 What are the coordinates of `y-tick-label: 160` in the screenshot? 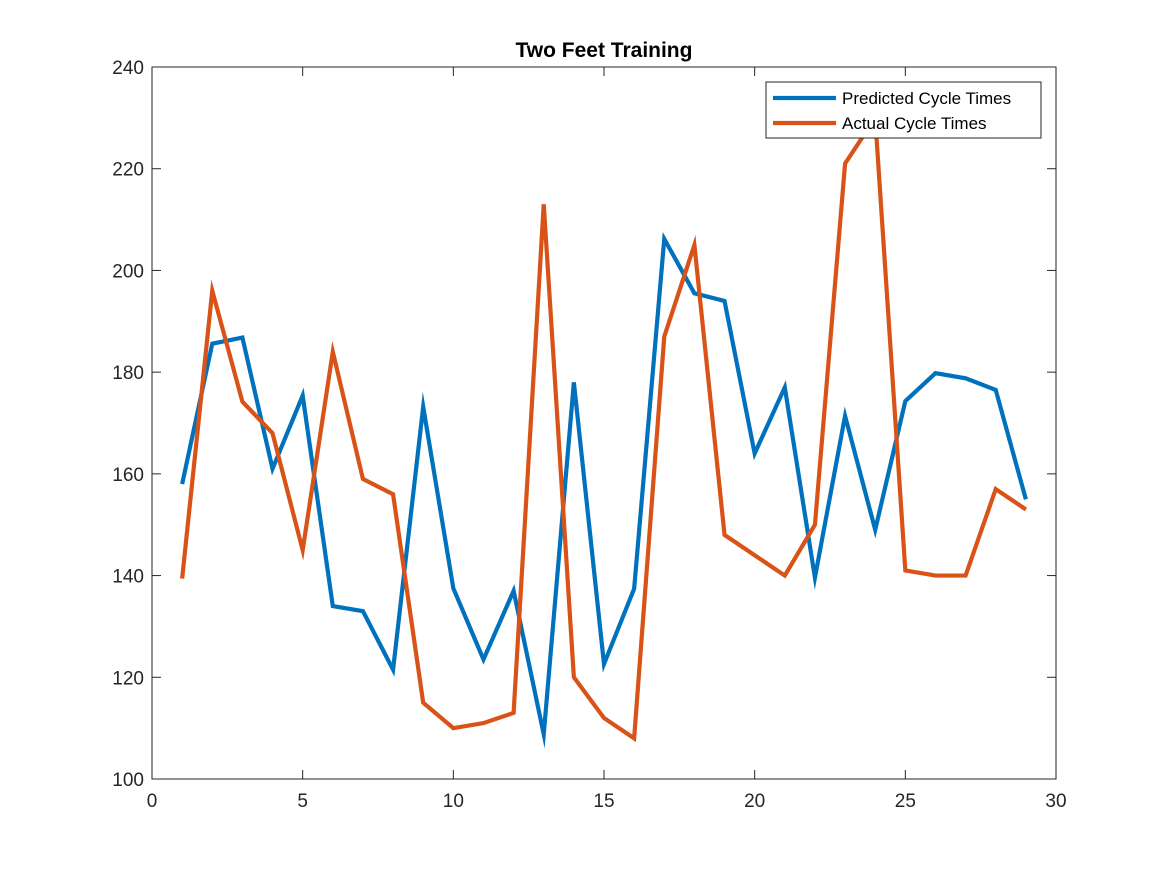 It's located at (128, 475).